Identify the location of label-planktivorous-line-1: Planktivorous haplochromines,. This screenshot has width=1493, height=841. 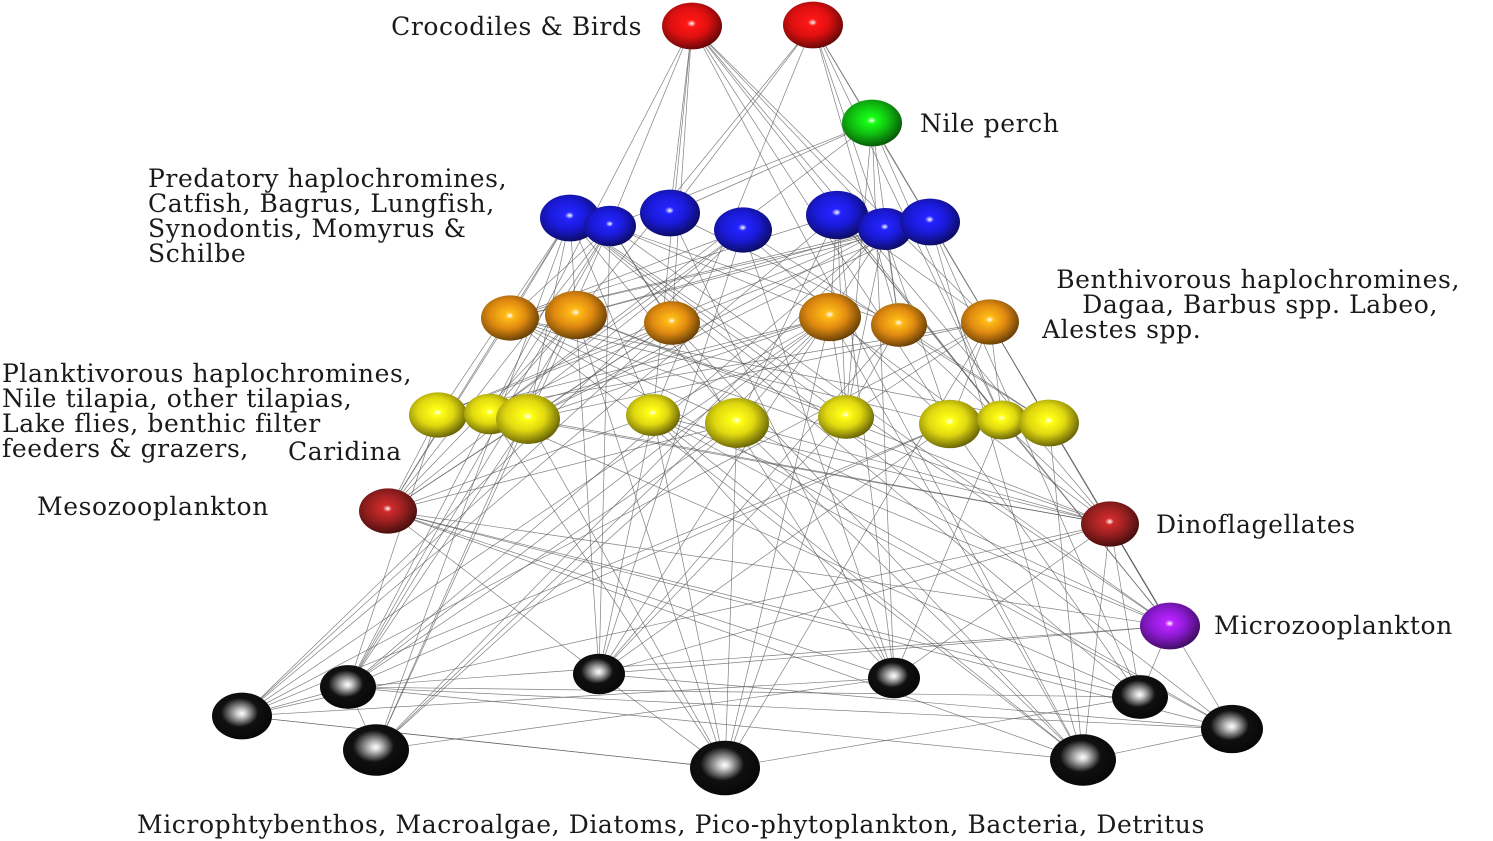
(207, 373).